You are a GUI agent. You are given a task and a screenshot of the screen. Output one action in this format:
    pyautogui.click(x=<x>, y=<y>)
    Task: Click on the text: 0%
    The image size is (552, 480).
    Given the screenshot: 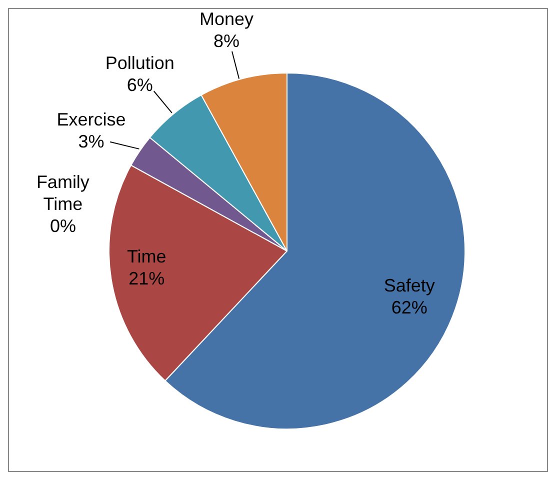 What is the action you would take?
    pyautogui.click(x=63, y=226)
    